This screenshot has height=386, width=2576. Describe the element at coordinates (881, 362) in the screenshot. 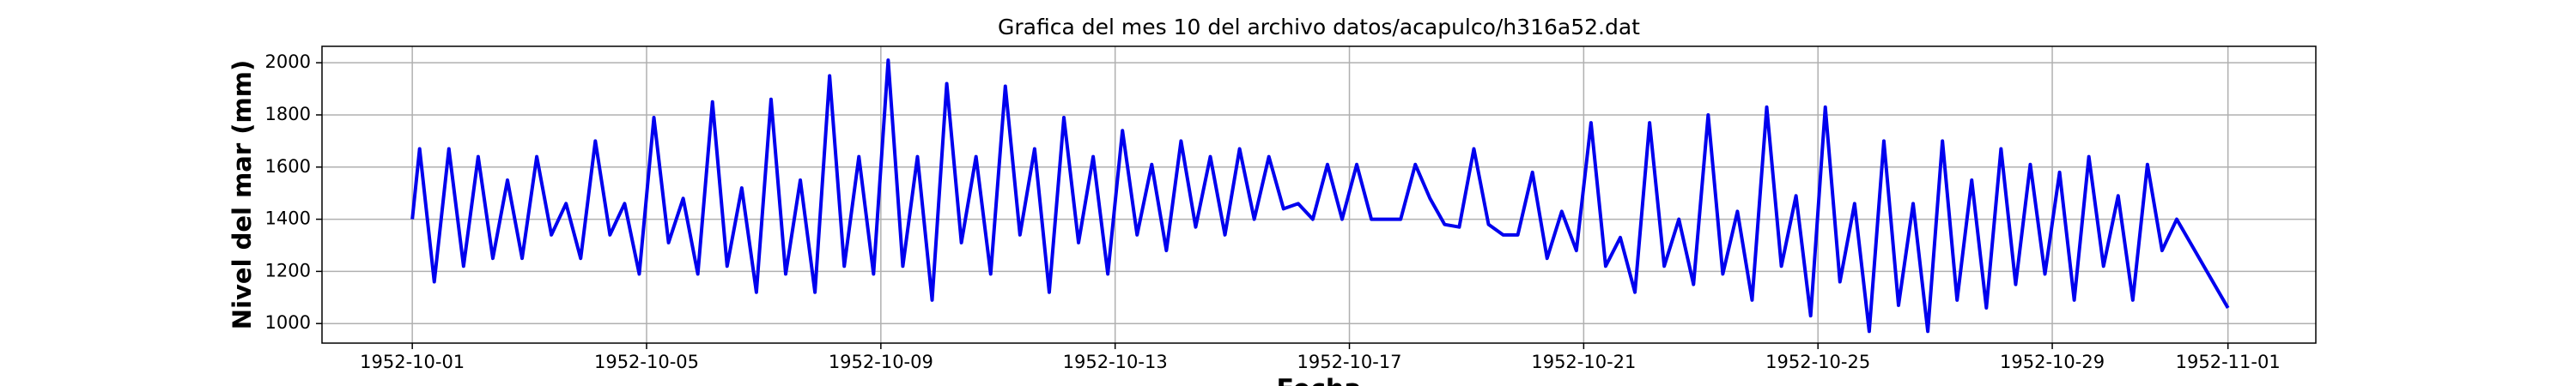

I see `x-tick-label: 1952-10-09` at that location.